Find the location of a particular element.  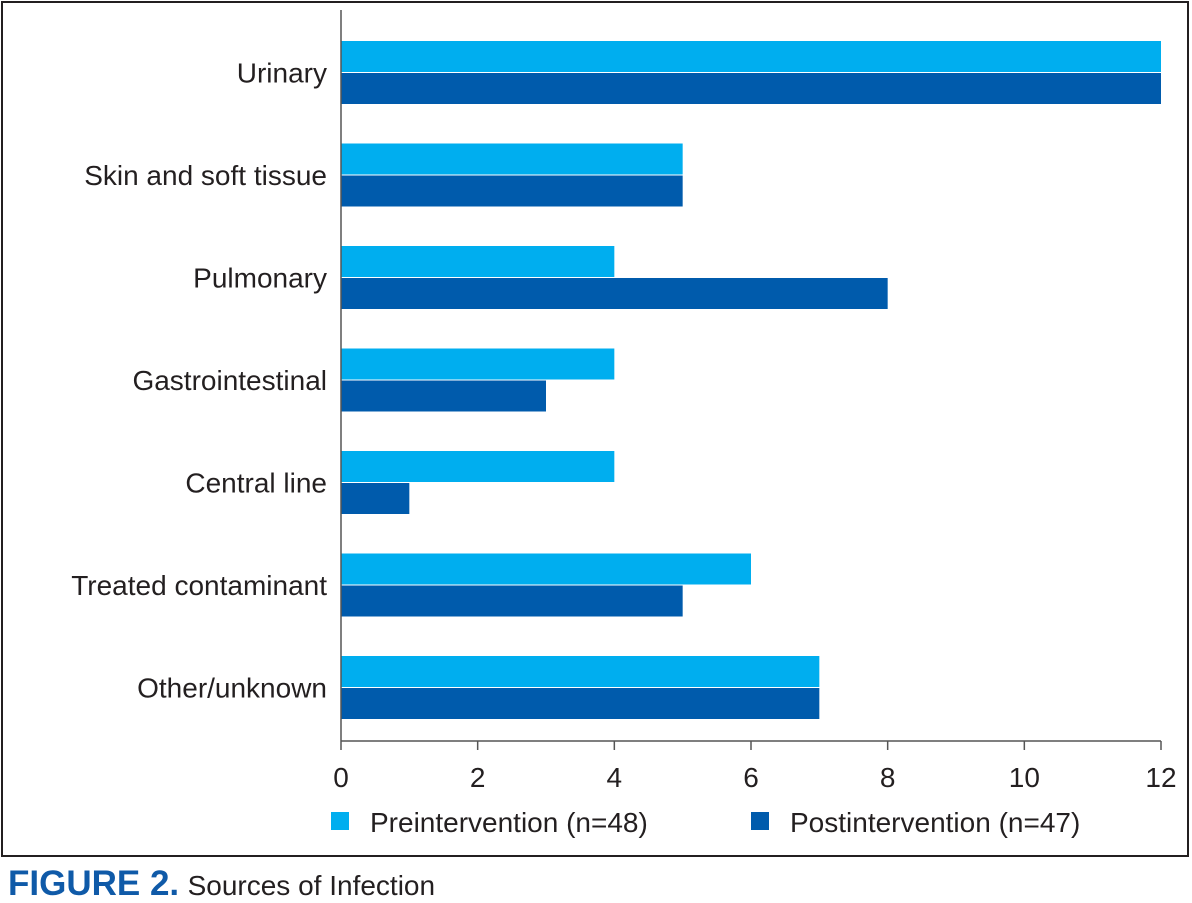

category-label-gastrointestinal: Gastrointestinal is located at coordinates (229, 380).